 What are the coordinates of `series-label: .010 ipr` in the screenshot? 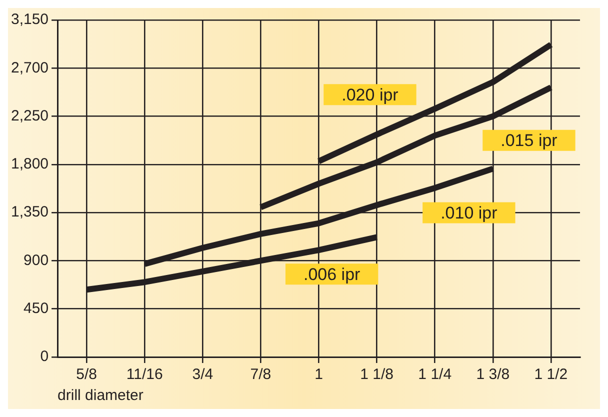 It's located at (469, 212).